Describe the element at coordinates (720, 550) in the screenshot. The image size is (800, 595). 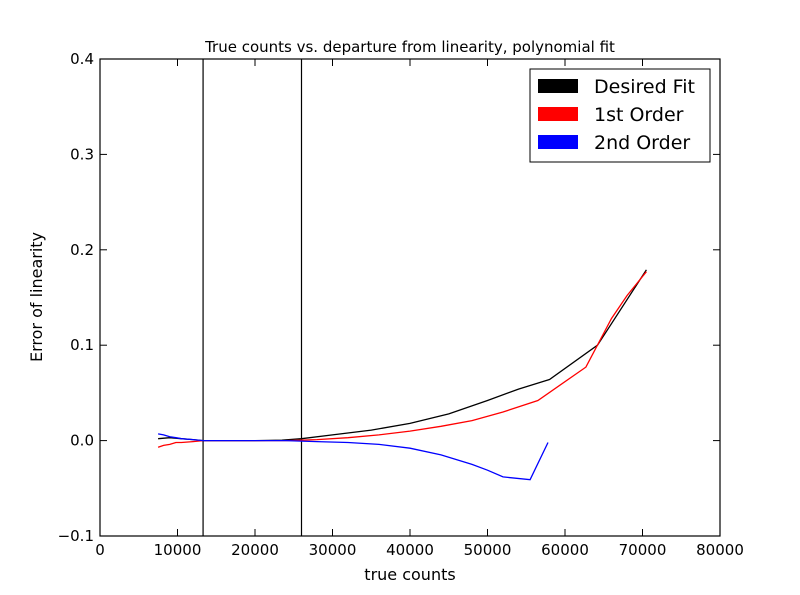
I see `x-tick-label: 80000` at that location.